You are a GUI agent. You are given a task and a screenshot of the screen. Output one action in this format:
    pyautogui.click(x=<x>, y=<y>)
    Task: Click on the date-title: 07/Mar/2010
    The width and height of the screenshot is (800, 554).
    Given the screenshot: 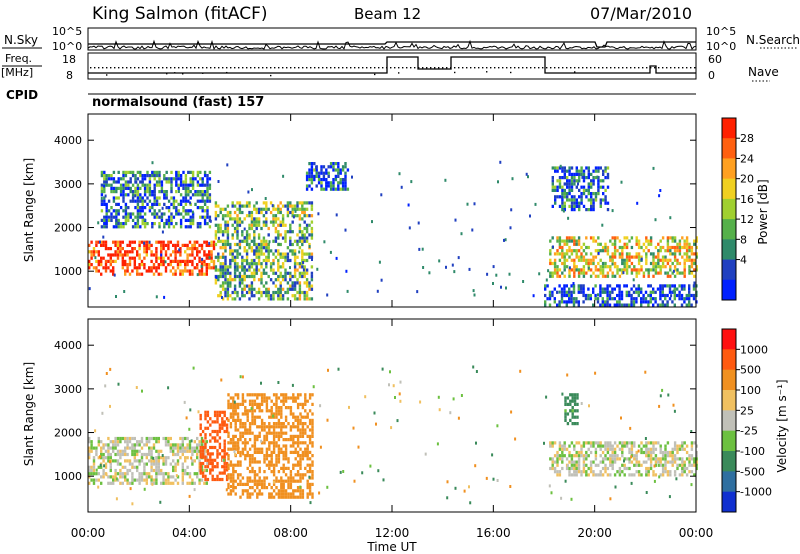 What is the action you would take?
    pyautogui.click(x=641, y=13)
    